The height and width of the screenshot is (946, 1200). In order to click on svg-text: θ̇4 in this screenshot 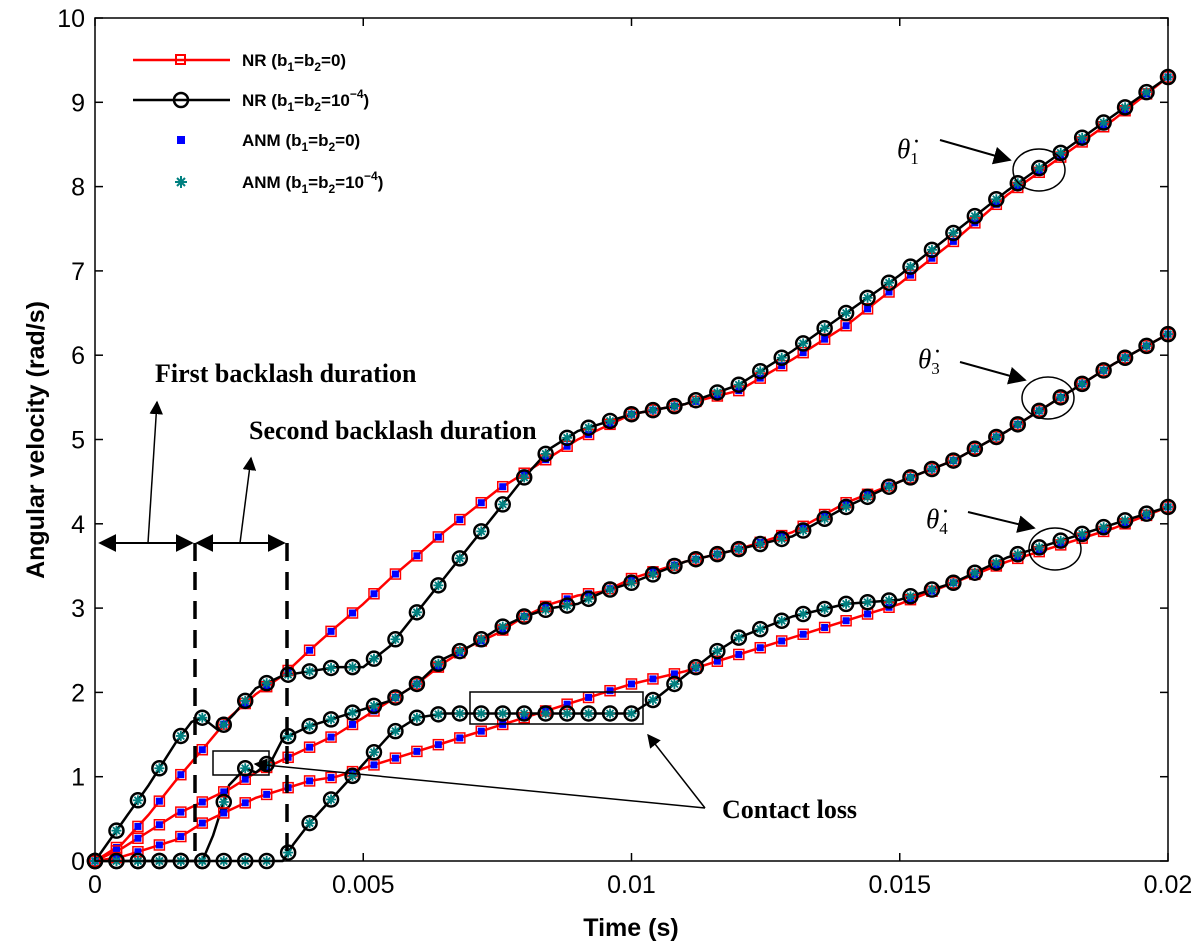, I will do `click(937, 521)`.